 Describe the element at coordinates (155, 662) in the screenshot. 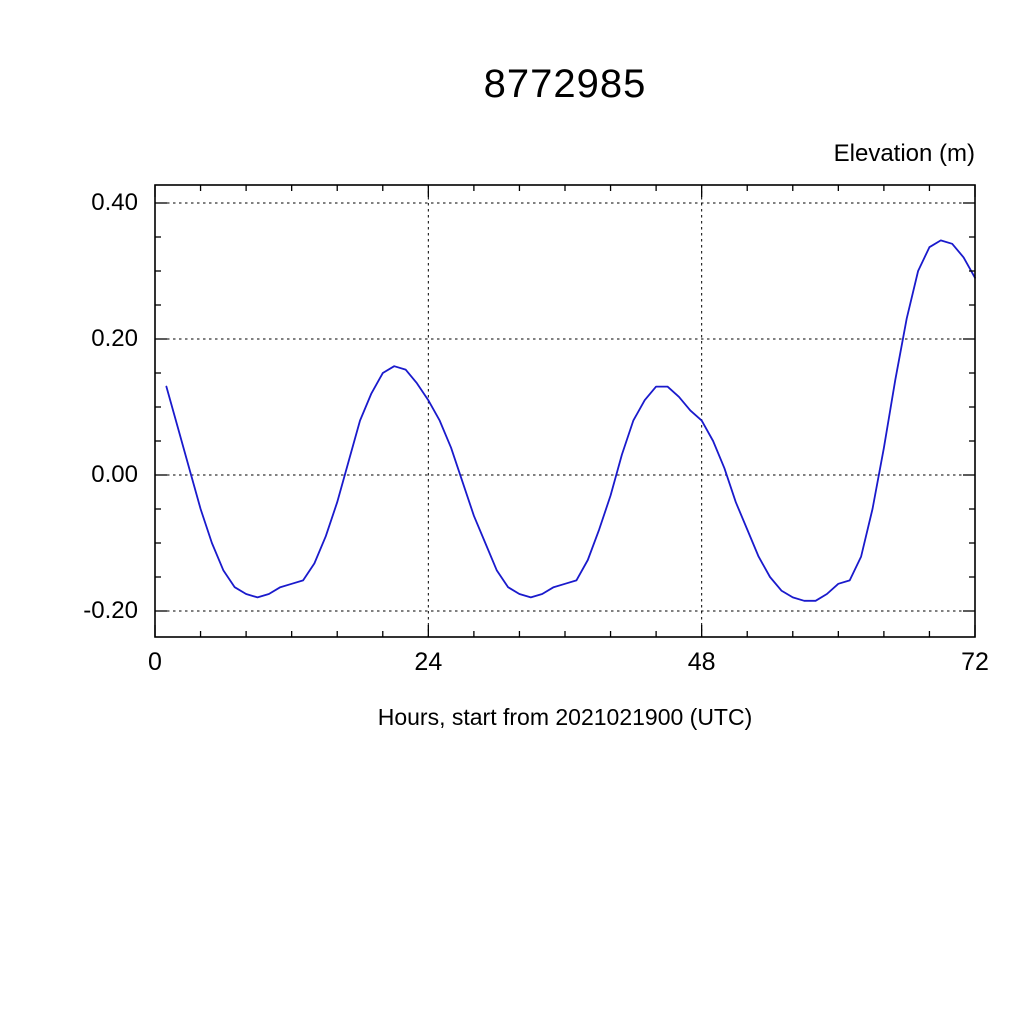

I see `x-tick-label: 0` at that location.